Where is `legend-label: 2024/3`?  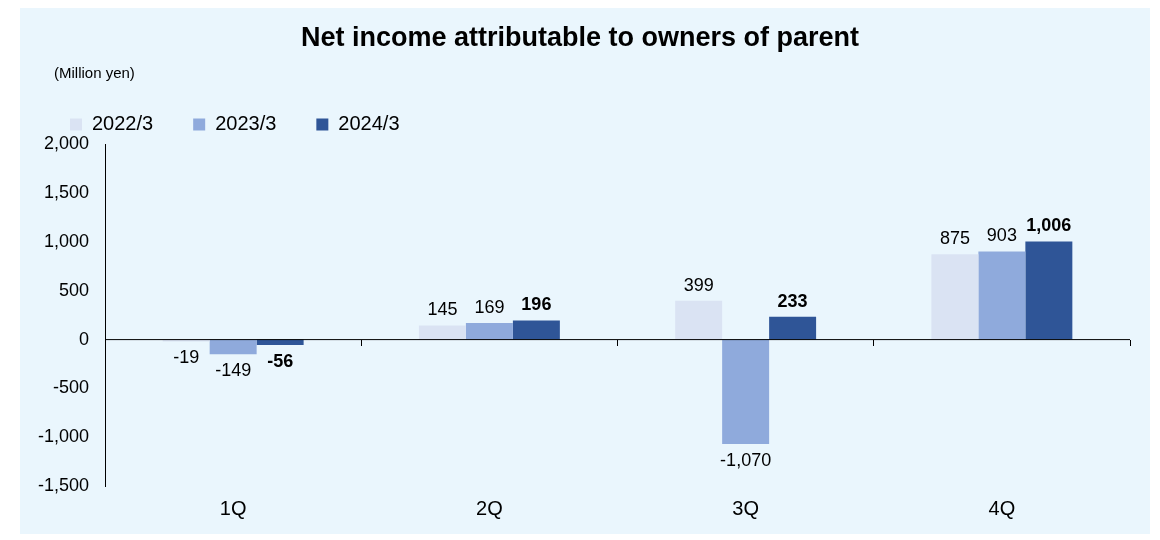 legend-label: 2024/3 is located at coordinates (369, 122).